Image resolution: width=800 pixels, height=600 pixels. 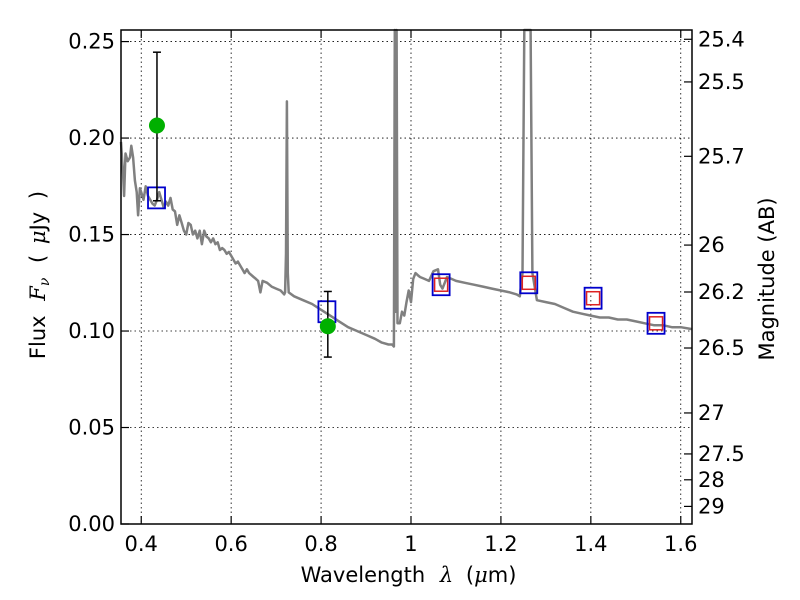 I want to click on y2-tick-label-6: 27, so click(x=711, y=413).